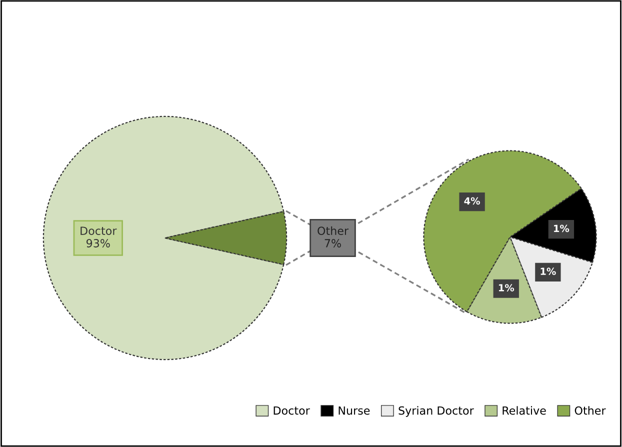  Describe the element at coordinates (524, 410) in the screenshot. I see `legend-label: Relative` at that location.